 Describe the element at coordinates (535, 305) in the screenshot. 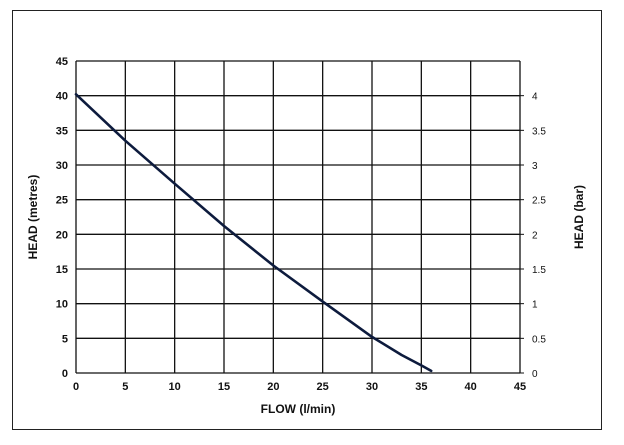

I see `y2-tick-label: 1` at that location.